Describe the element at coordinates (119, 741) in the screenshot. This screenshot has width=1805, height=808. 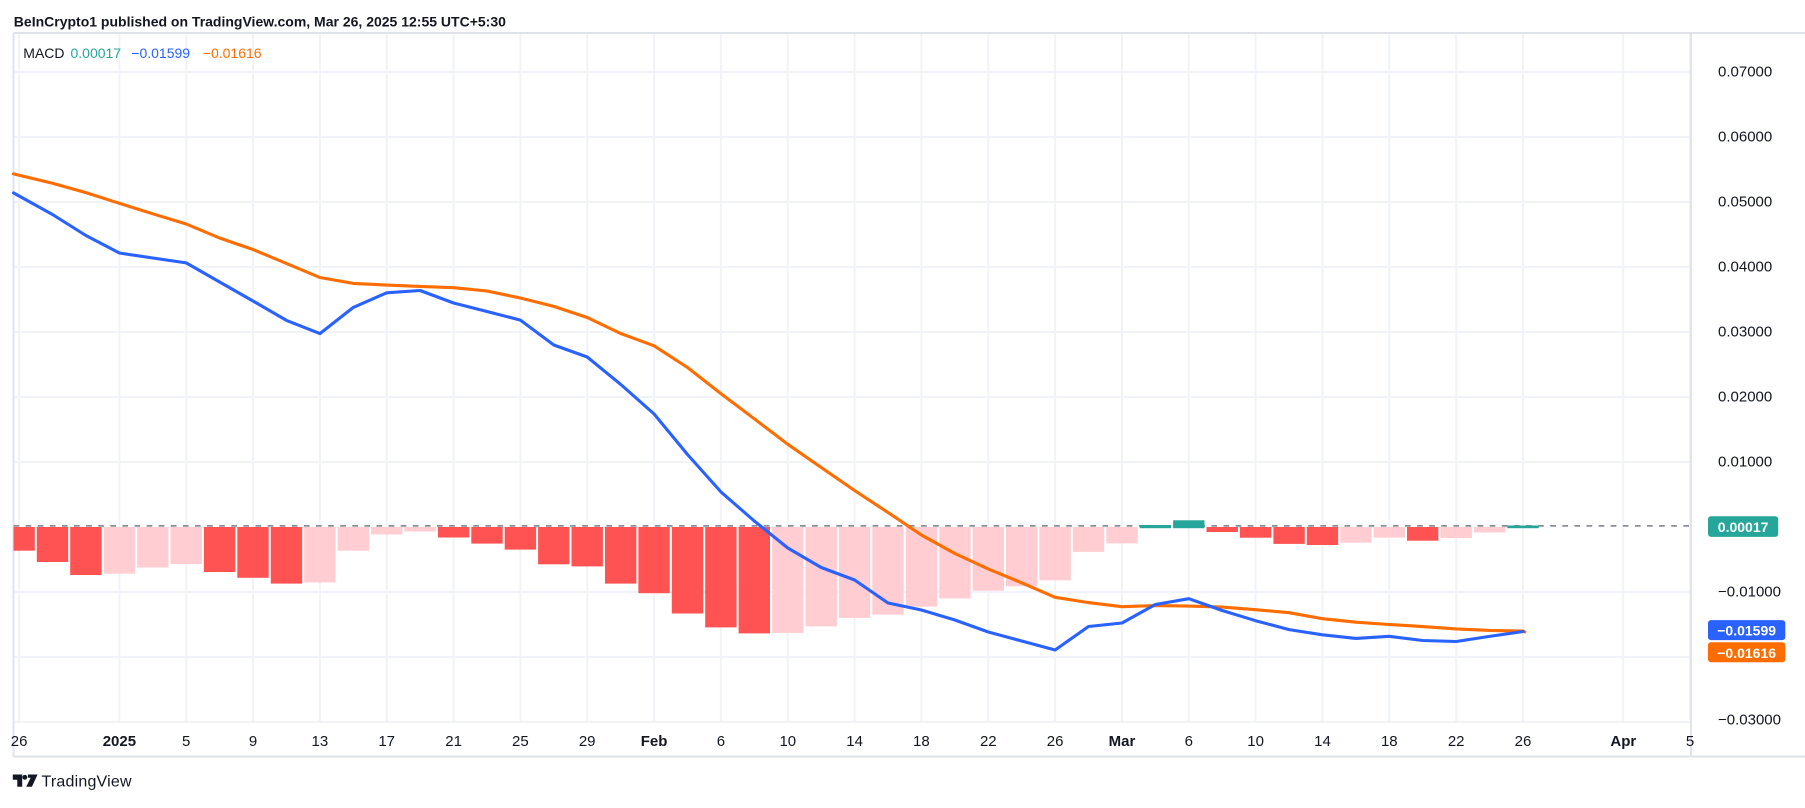
I see `svg-text: 2025` at that location.